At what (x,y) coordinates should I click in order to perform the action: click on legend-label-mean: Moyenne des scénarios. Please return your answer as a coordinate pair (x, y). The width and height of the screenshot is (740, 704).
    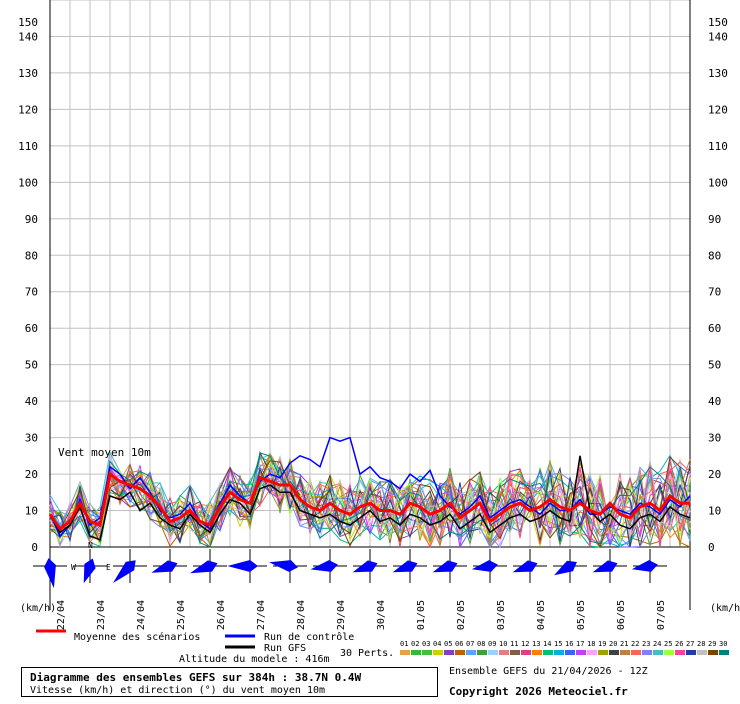
    Looking at the image, I should click on (137, 637).